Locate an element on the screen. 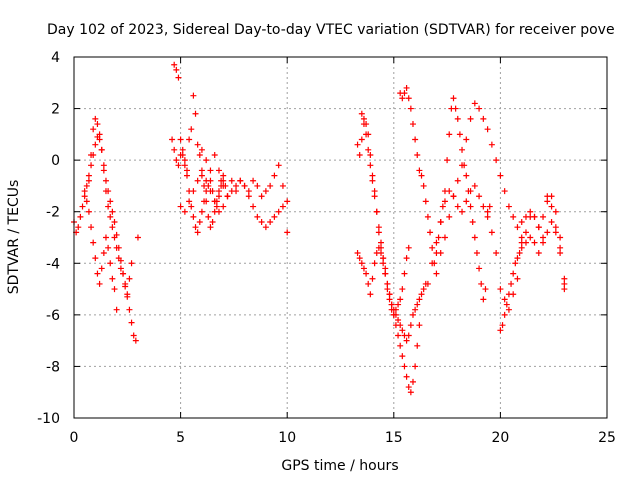 The height and width of the screenshot is (480, 640). y-tick-label: 0 is located at coordinates (55, 161).